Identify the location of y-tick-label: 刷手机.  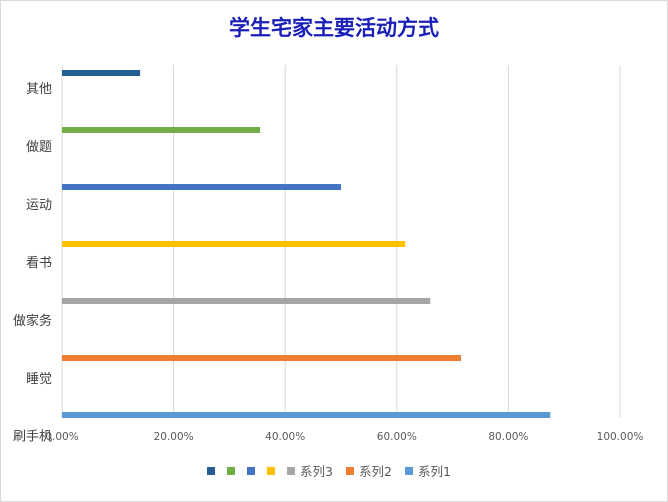
(32, 437).